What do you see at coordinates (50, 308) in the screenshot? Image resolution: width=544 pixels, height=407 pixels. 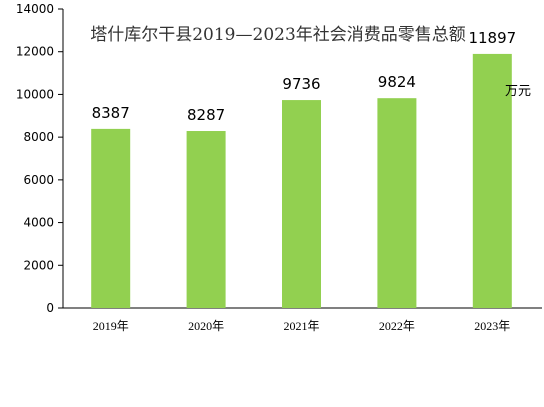 I see `y-tick-label: 0` at bounding box center [50, 308].